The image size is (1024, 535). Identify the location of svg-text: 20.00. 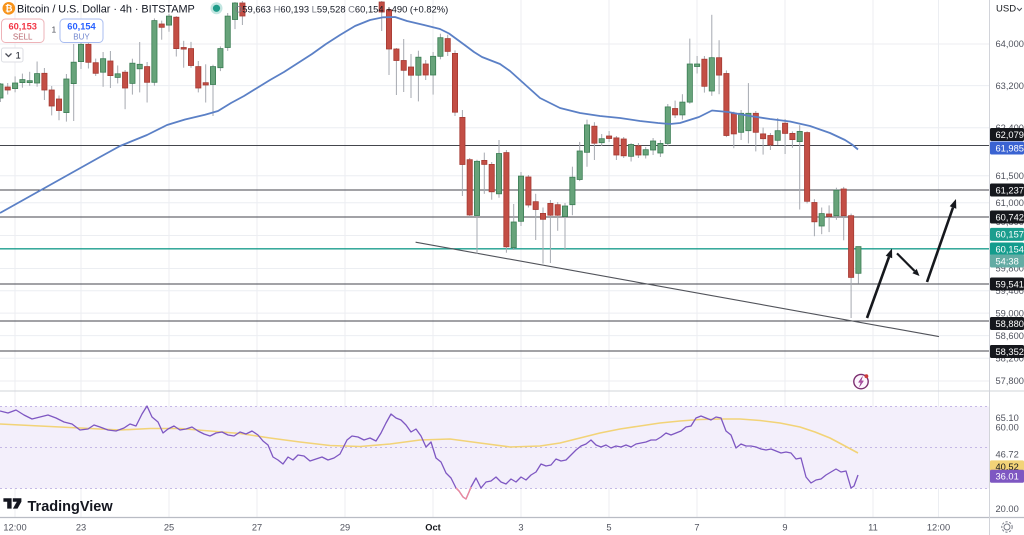
(1007, 509).